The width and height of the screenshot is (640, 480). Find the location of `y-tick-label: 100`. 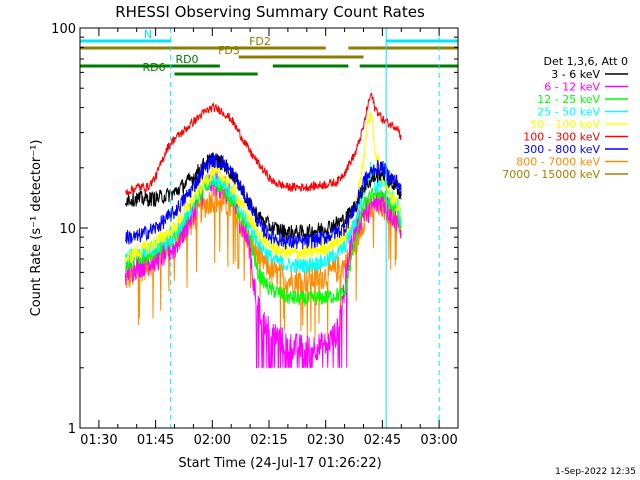

y-tick-label: 100 is located at coordinates (63, 29).